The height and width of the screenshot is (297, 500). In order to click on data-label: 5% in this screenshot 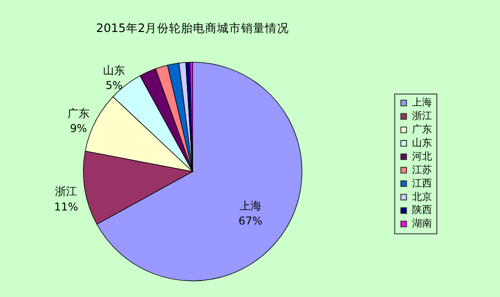, I will do `click(114, 85)`.